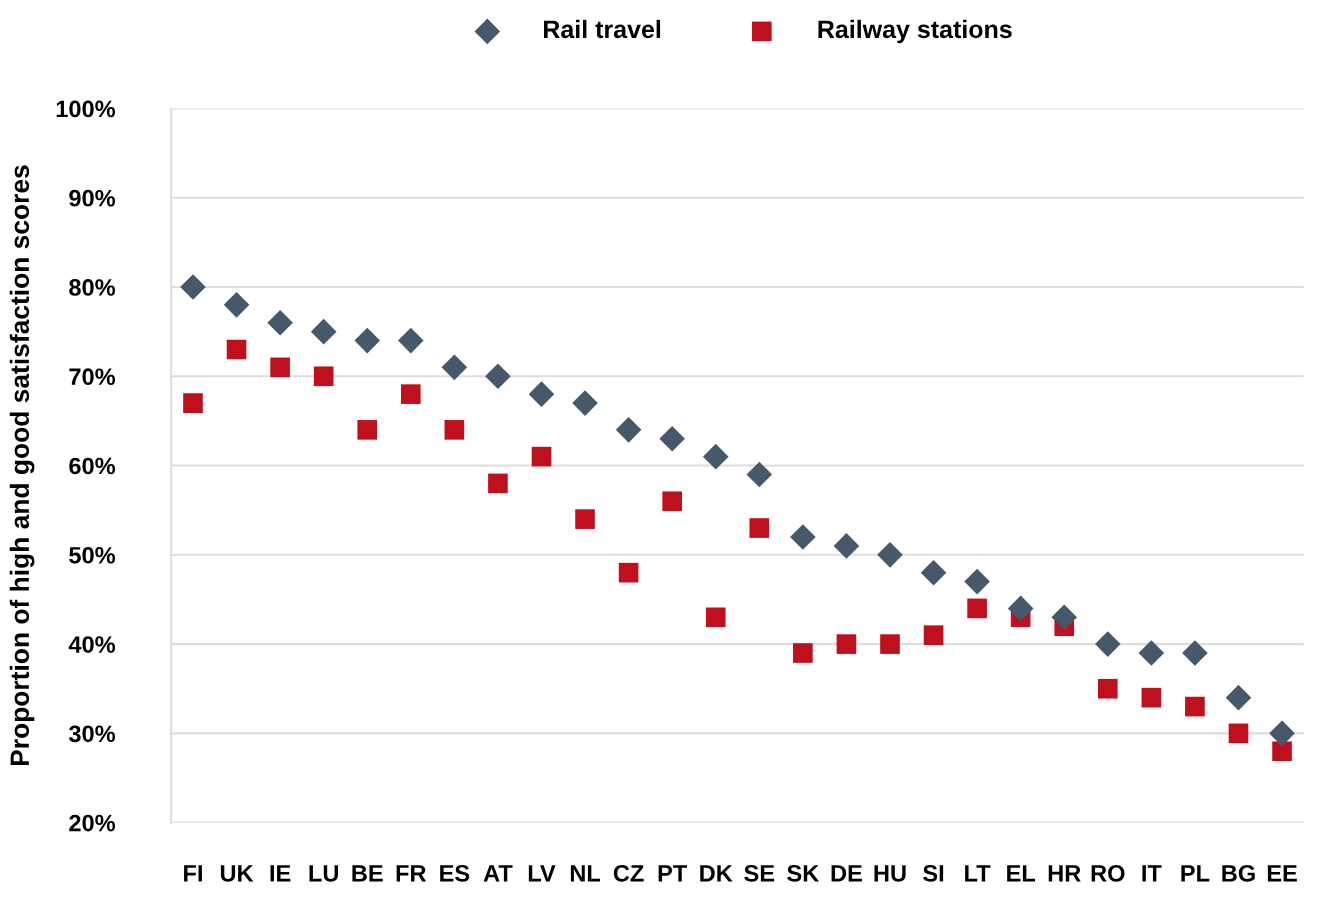  I want to click on y-tick-label: 70%, so click(92, 377).